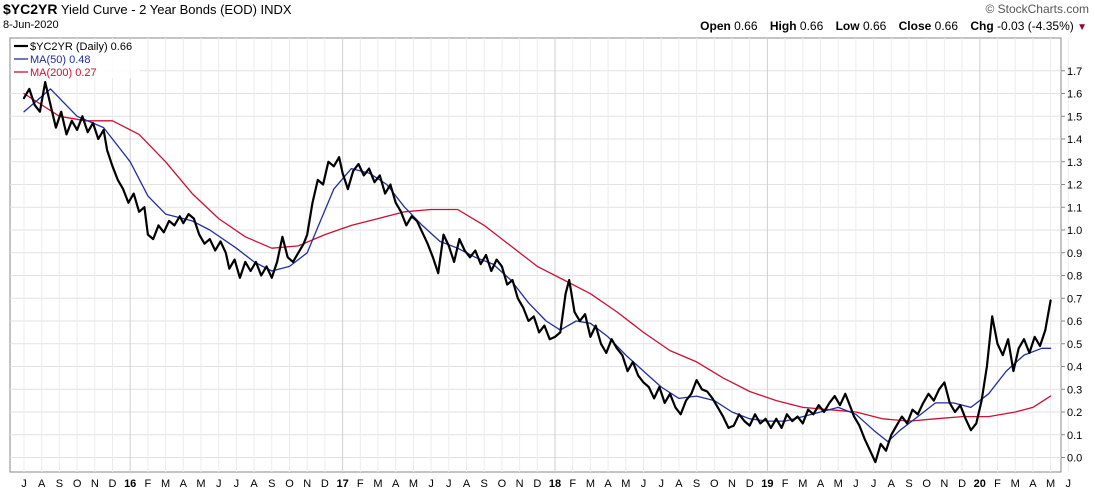  What do you see at coordinates (342, 484) in the screenshot?
I see `x-tick-label: 17` at bounding box center [342, 484].